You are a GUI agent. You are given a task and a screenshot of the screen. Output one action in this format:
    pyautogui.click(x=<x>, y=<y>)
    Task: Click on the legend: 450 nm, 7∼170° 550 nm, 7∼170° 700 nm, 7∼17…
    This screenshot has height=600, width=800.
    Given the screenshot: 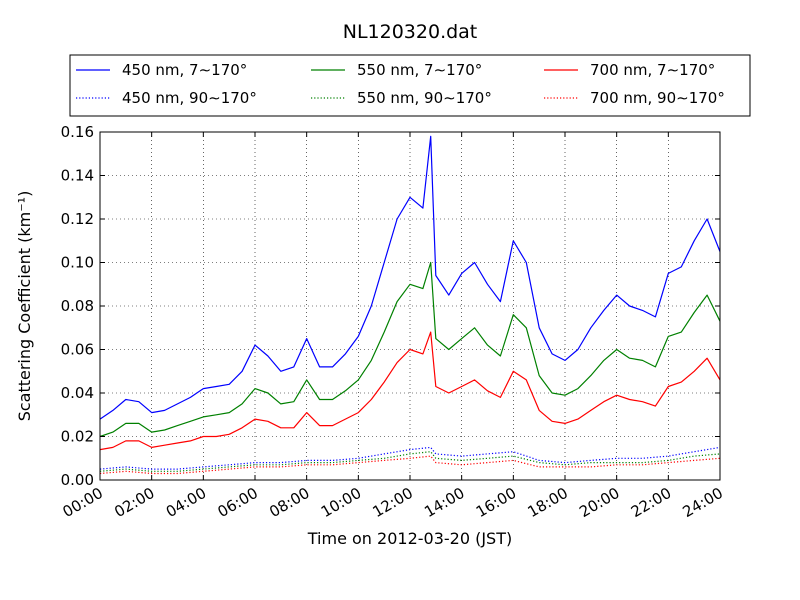 What is the action you would take?
    pyautogui.click(x=410, y=85)
    